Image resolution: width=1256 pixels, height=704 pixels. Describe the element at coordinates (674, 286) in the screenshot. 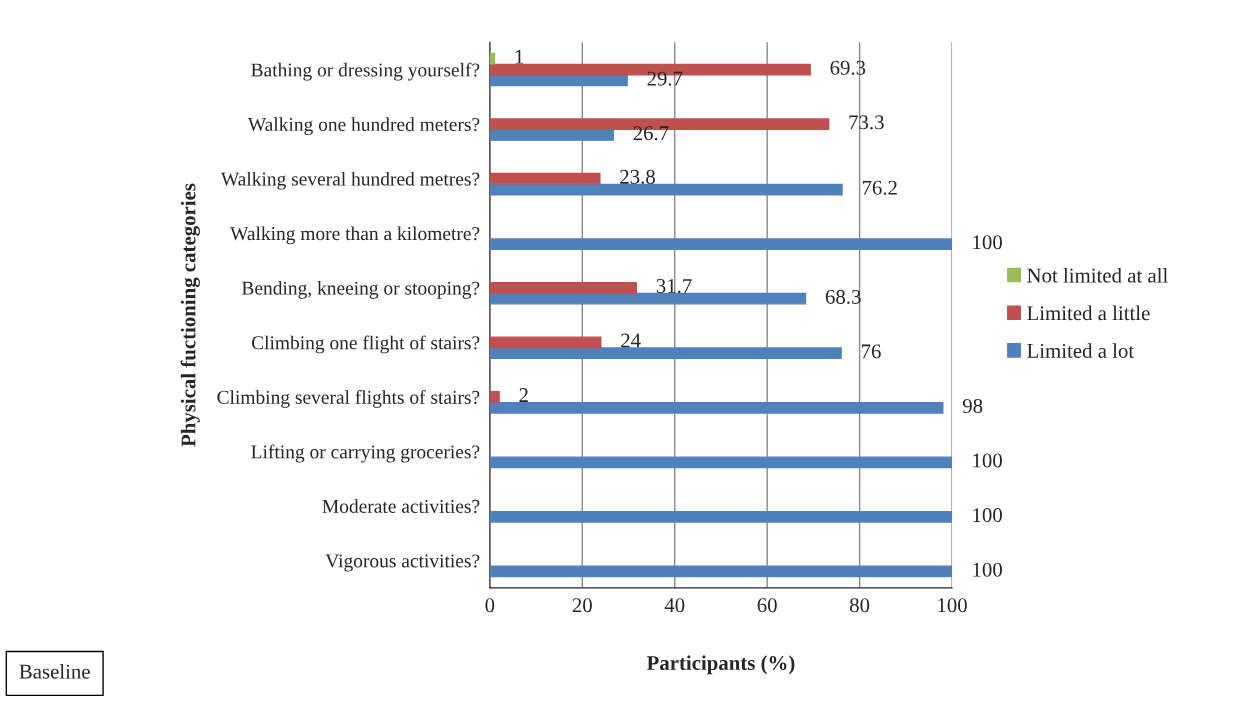

I see `data-label: 31.7` at that location.